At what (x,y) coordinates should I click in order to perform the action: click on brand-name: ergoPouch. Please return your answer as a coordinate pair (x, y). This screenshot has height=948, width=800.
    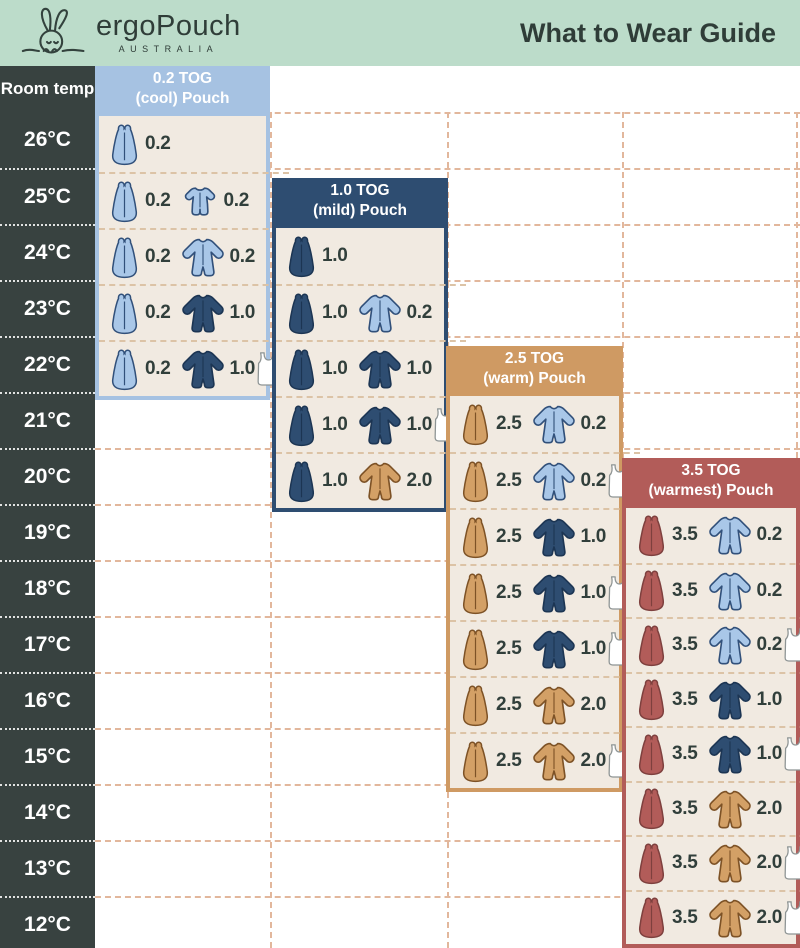
    Looking at the image, I should click on (168, 26).